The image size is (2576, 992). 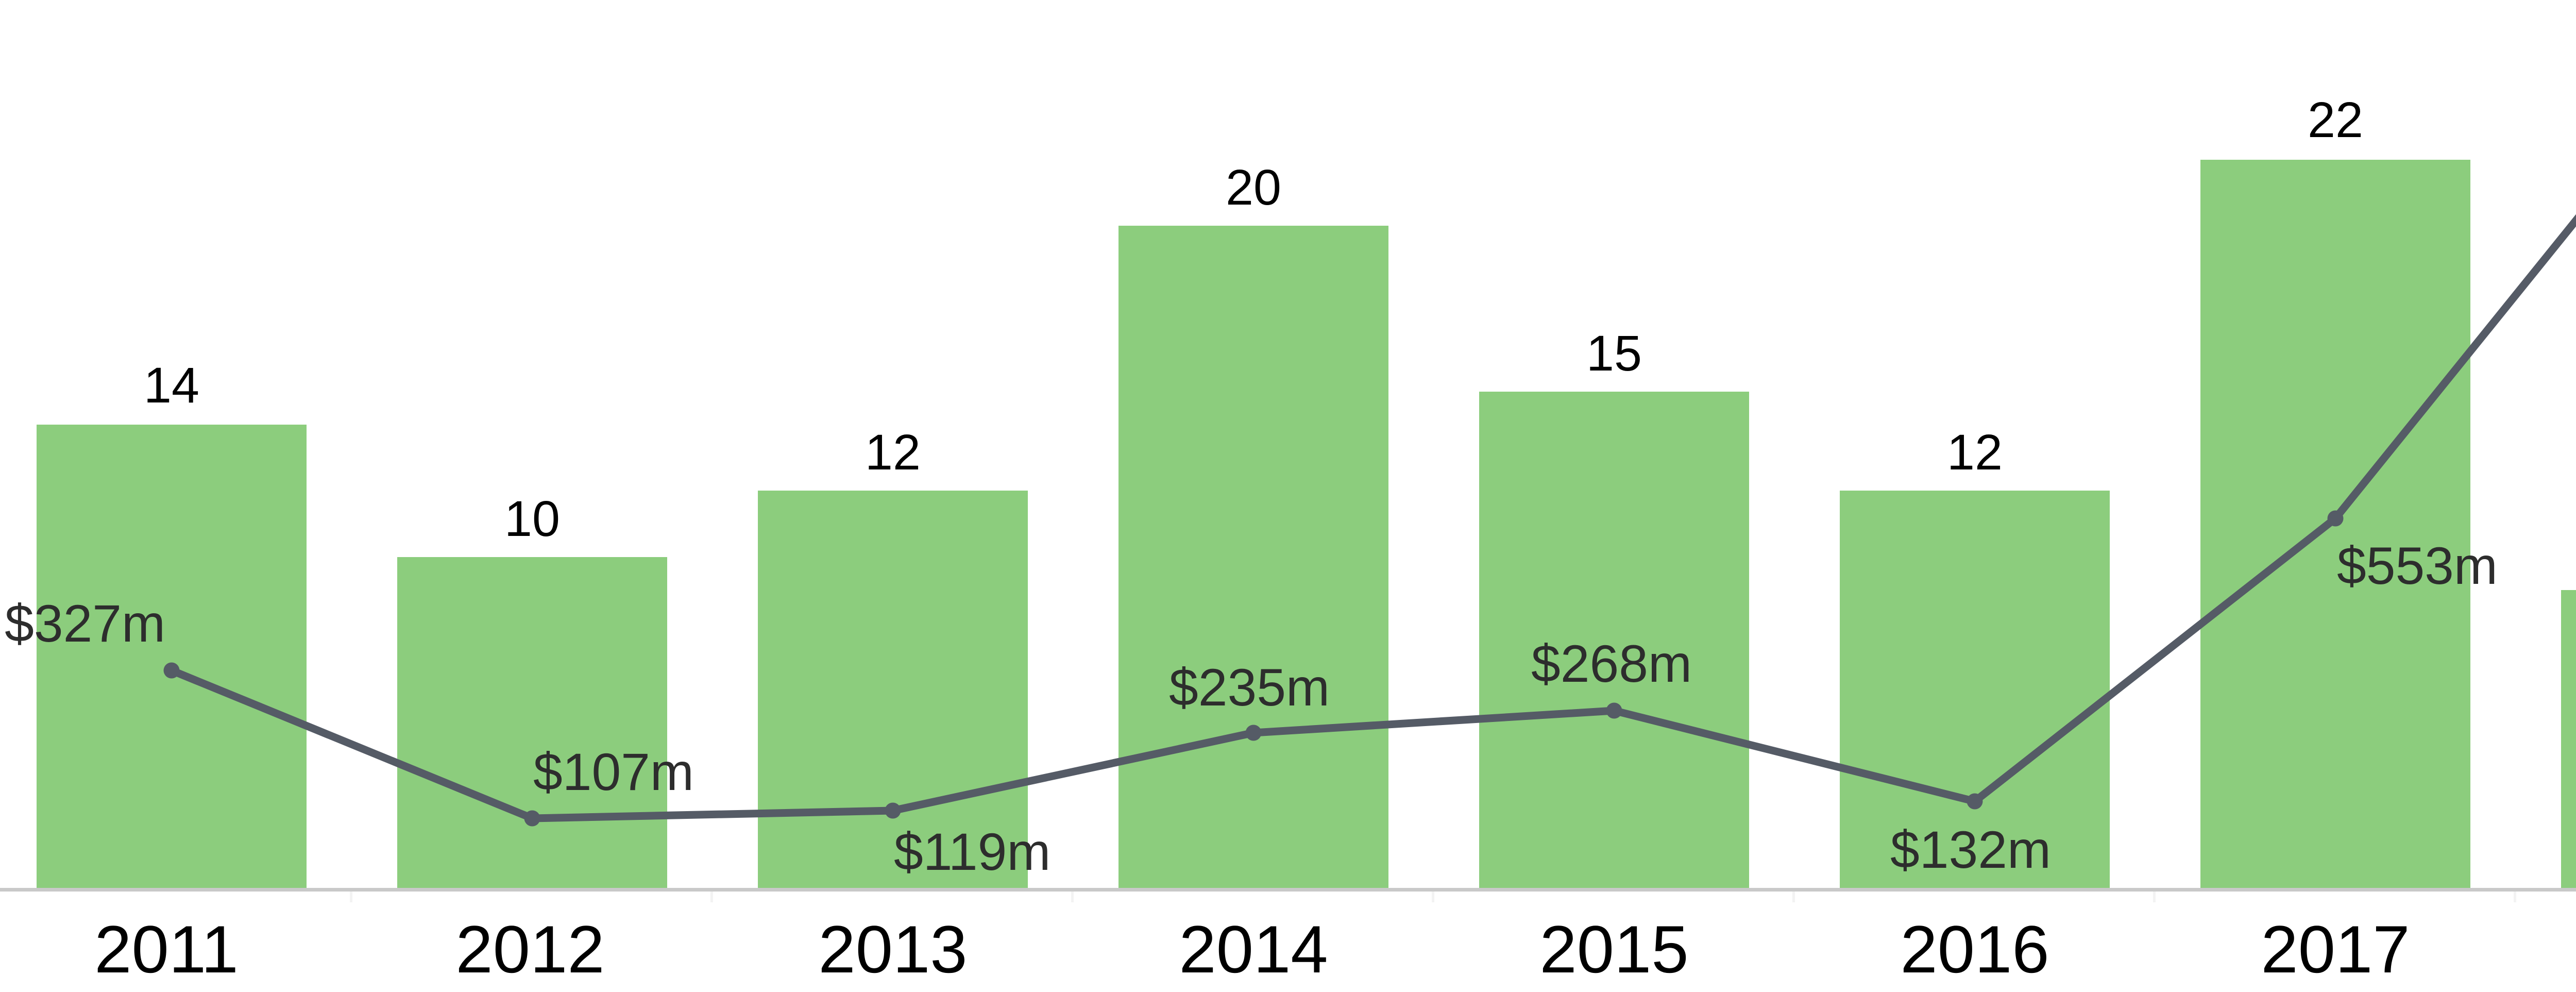 What do you see at coordinates (1970, 849) in the screenshot?
I see `svg-text: $132m` at bounding box center [1970, 849].